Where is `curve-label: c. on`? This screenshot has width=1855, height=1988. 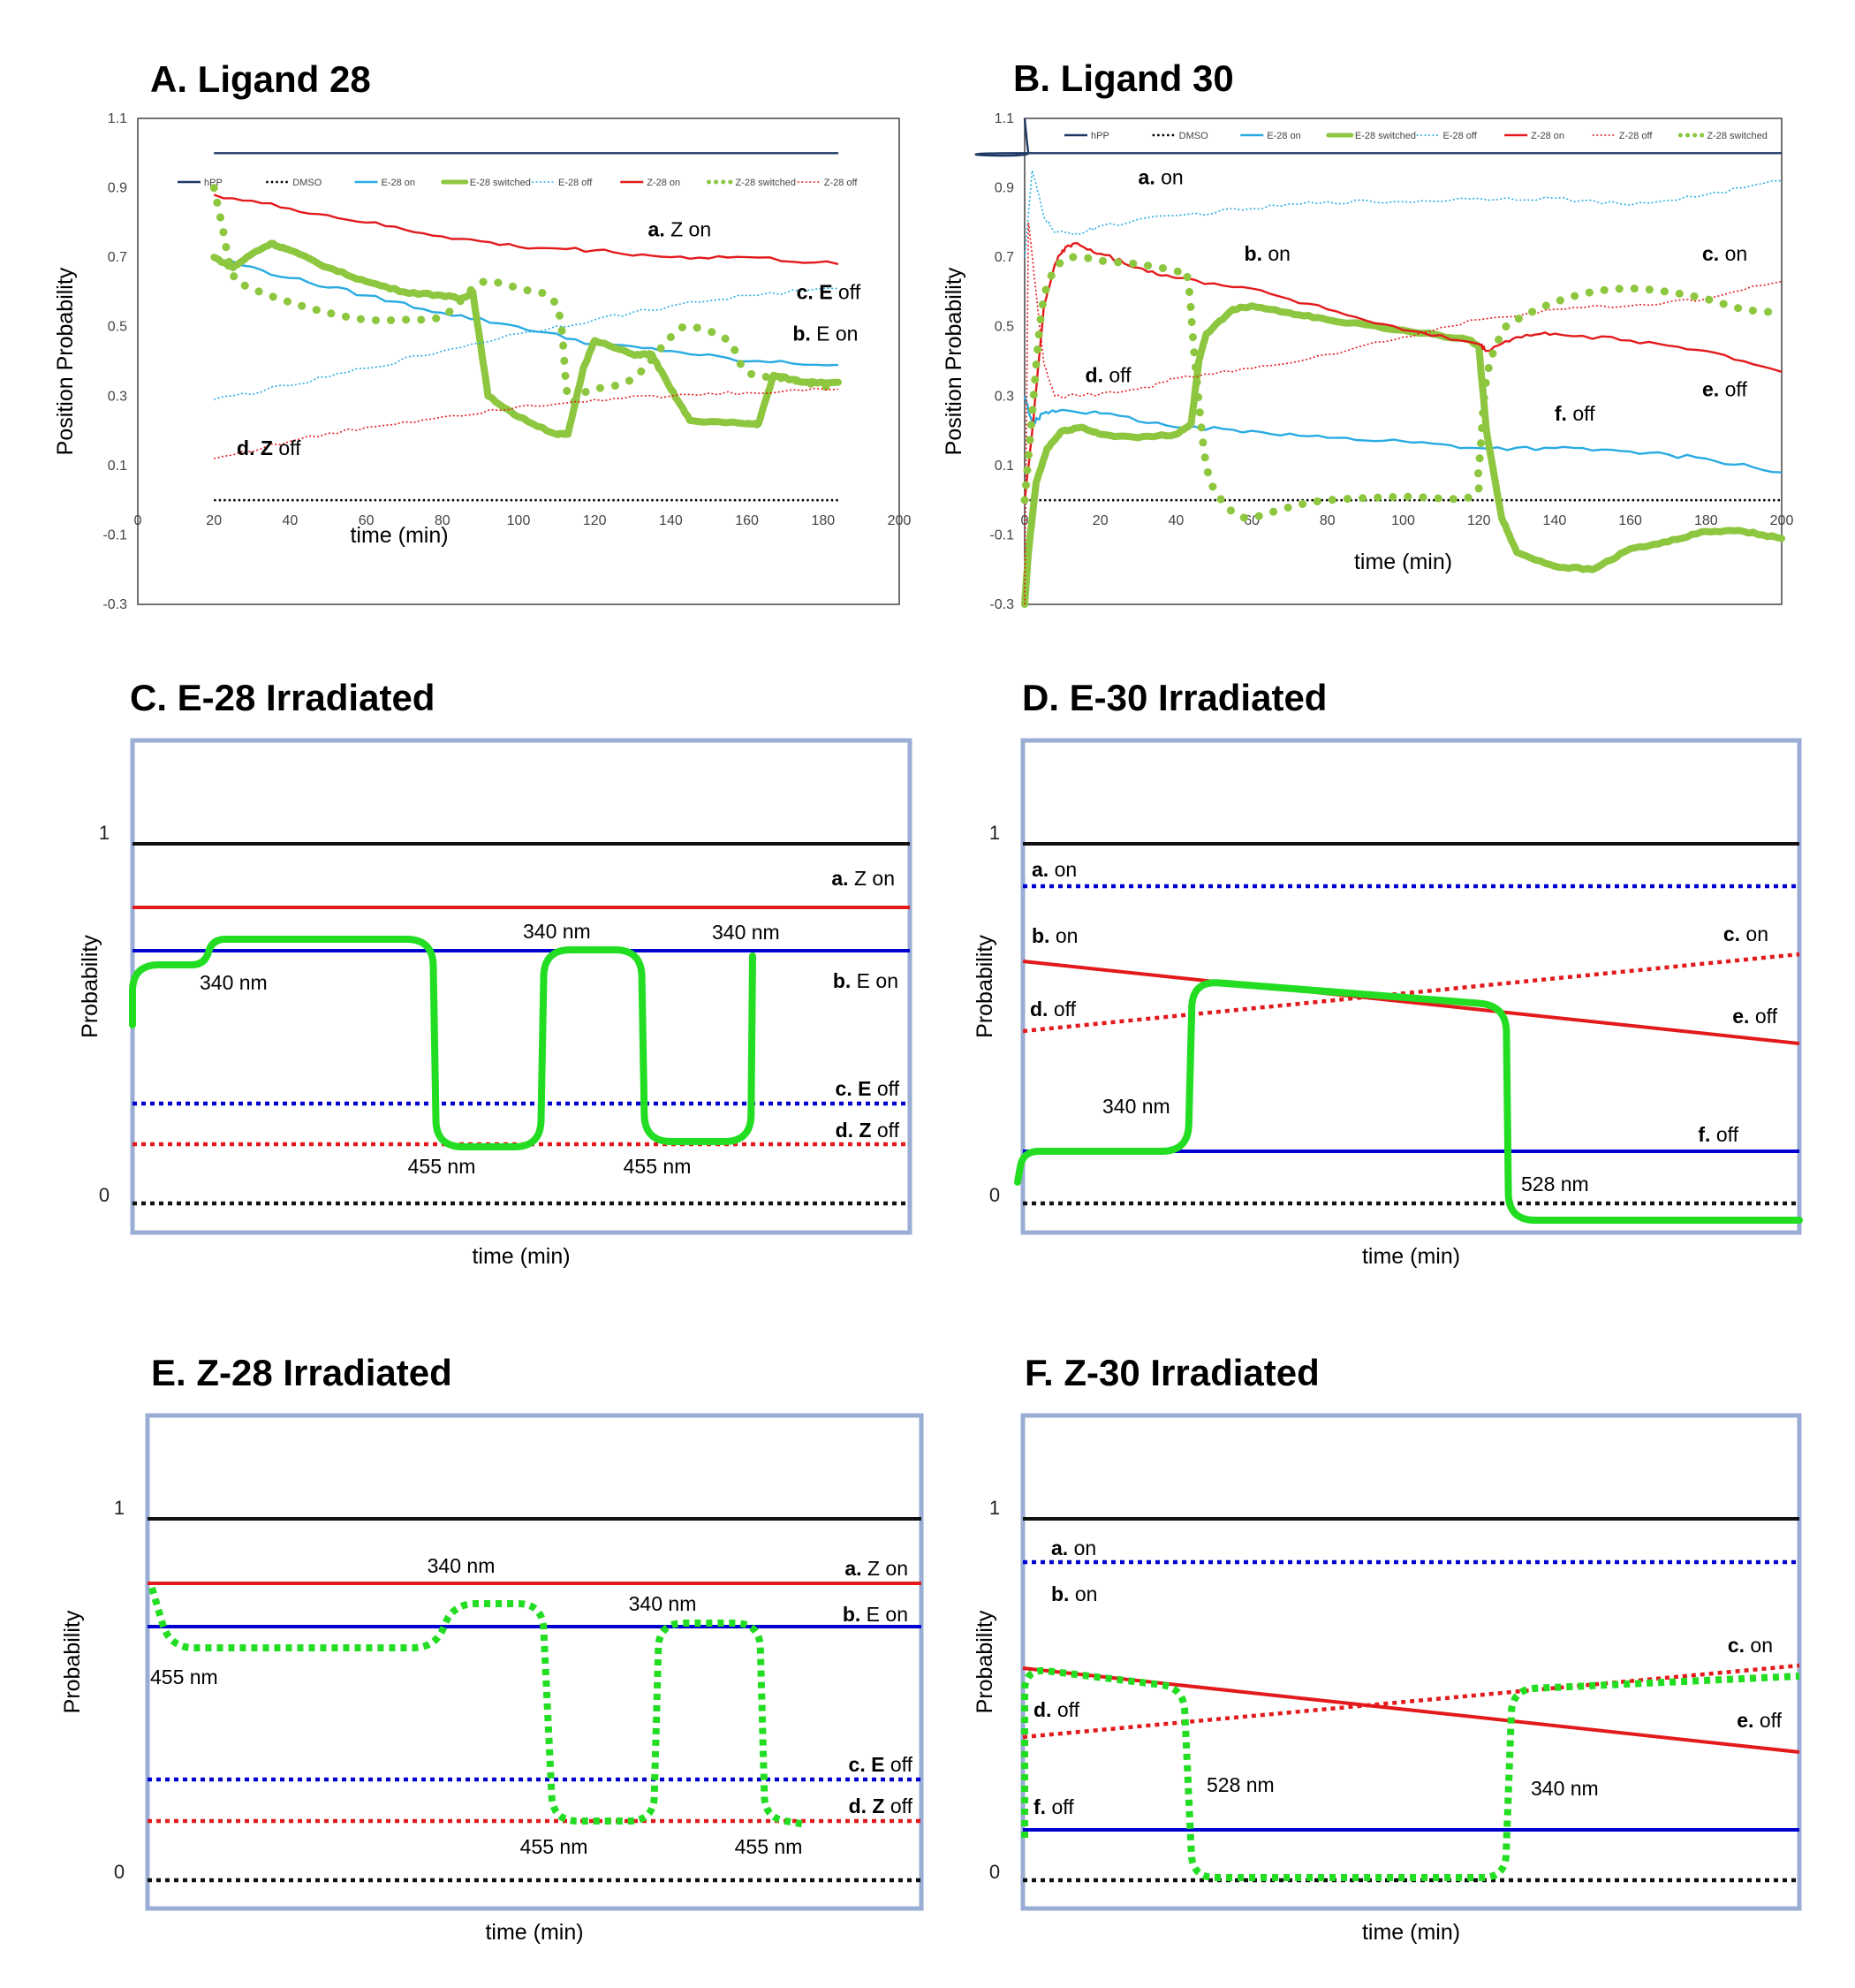 curve-label: c. on is located at coordinates (1724, 253).